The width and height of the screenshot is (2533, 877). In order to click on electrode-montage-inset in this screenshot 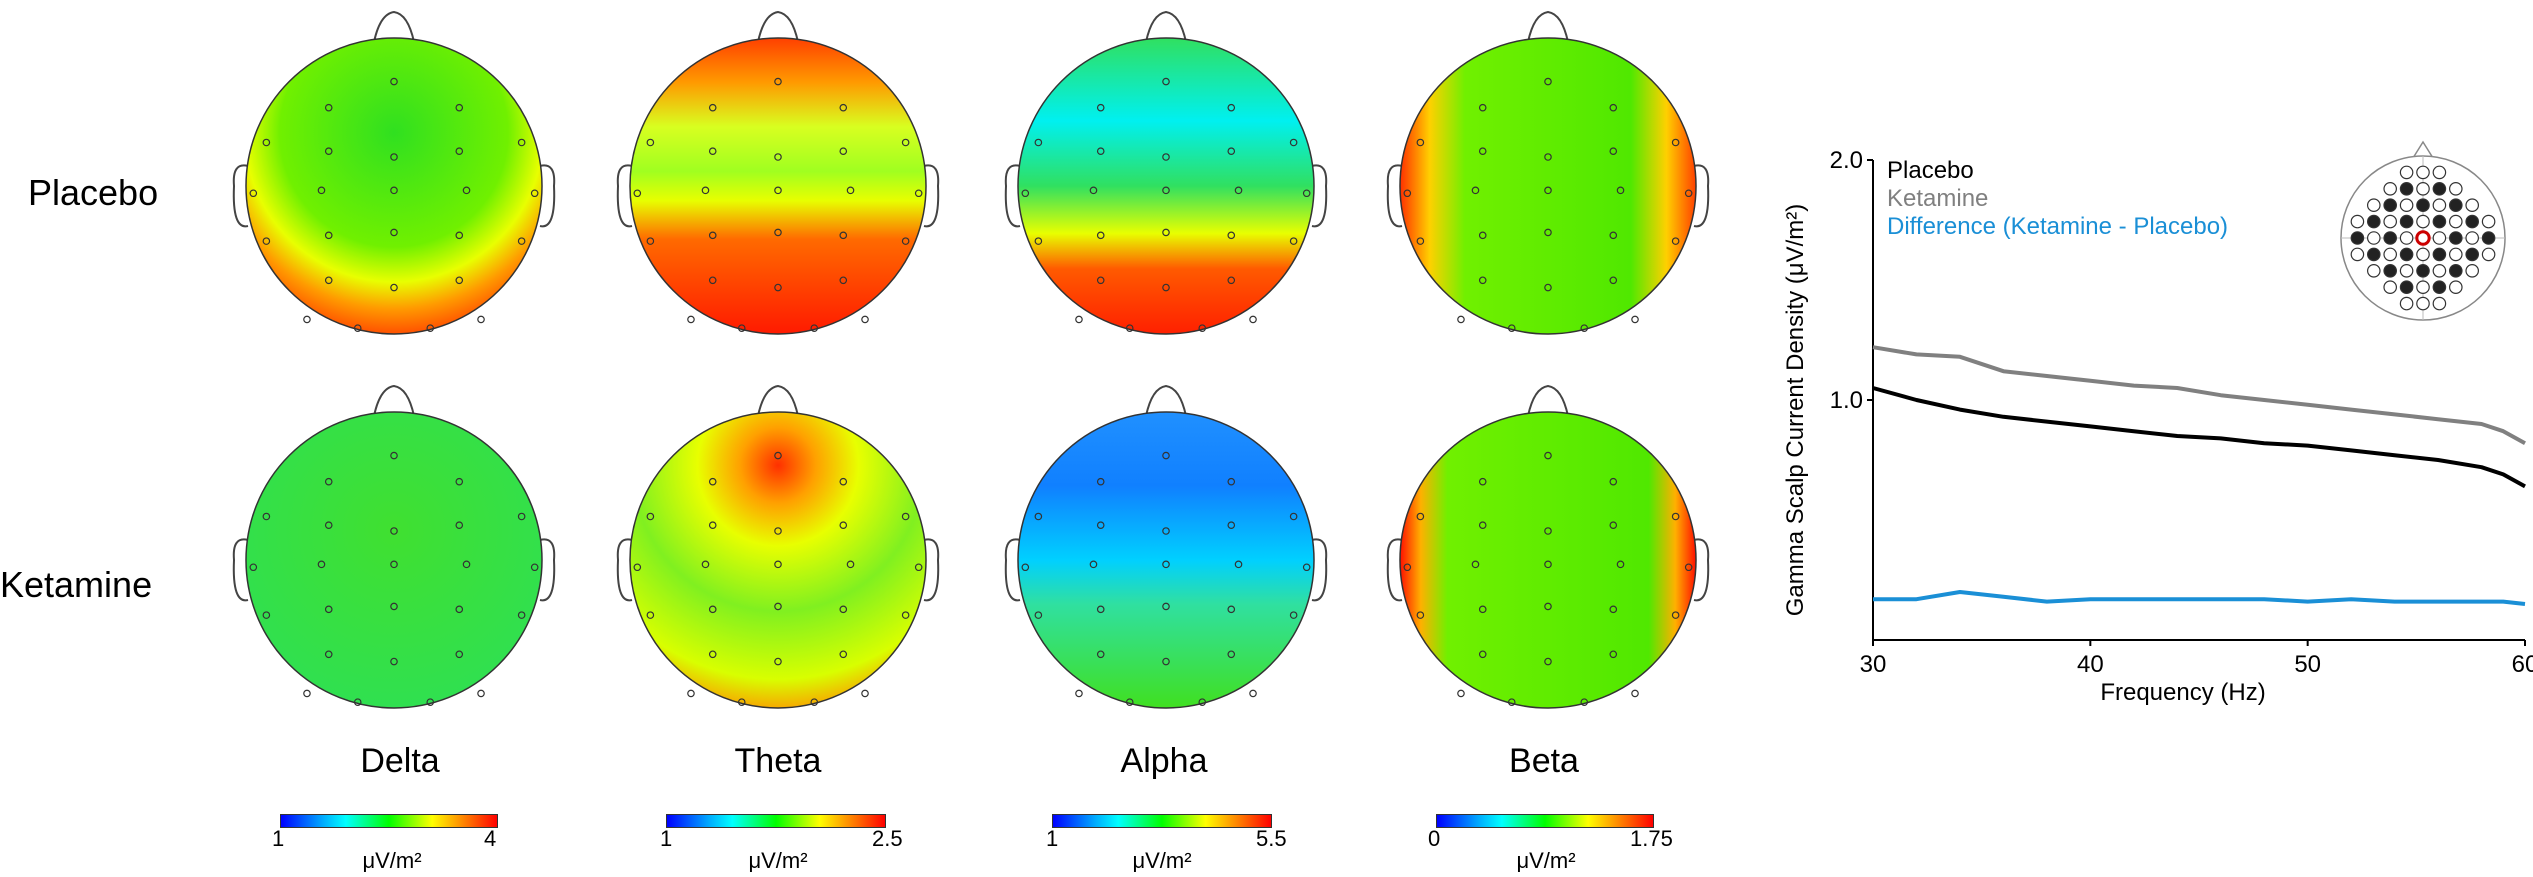, I will do `click(2423, 230)`.